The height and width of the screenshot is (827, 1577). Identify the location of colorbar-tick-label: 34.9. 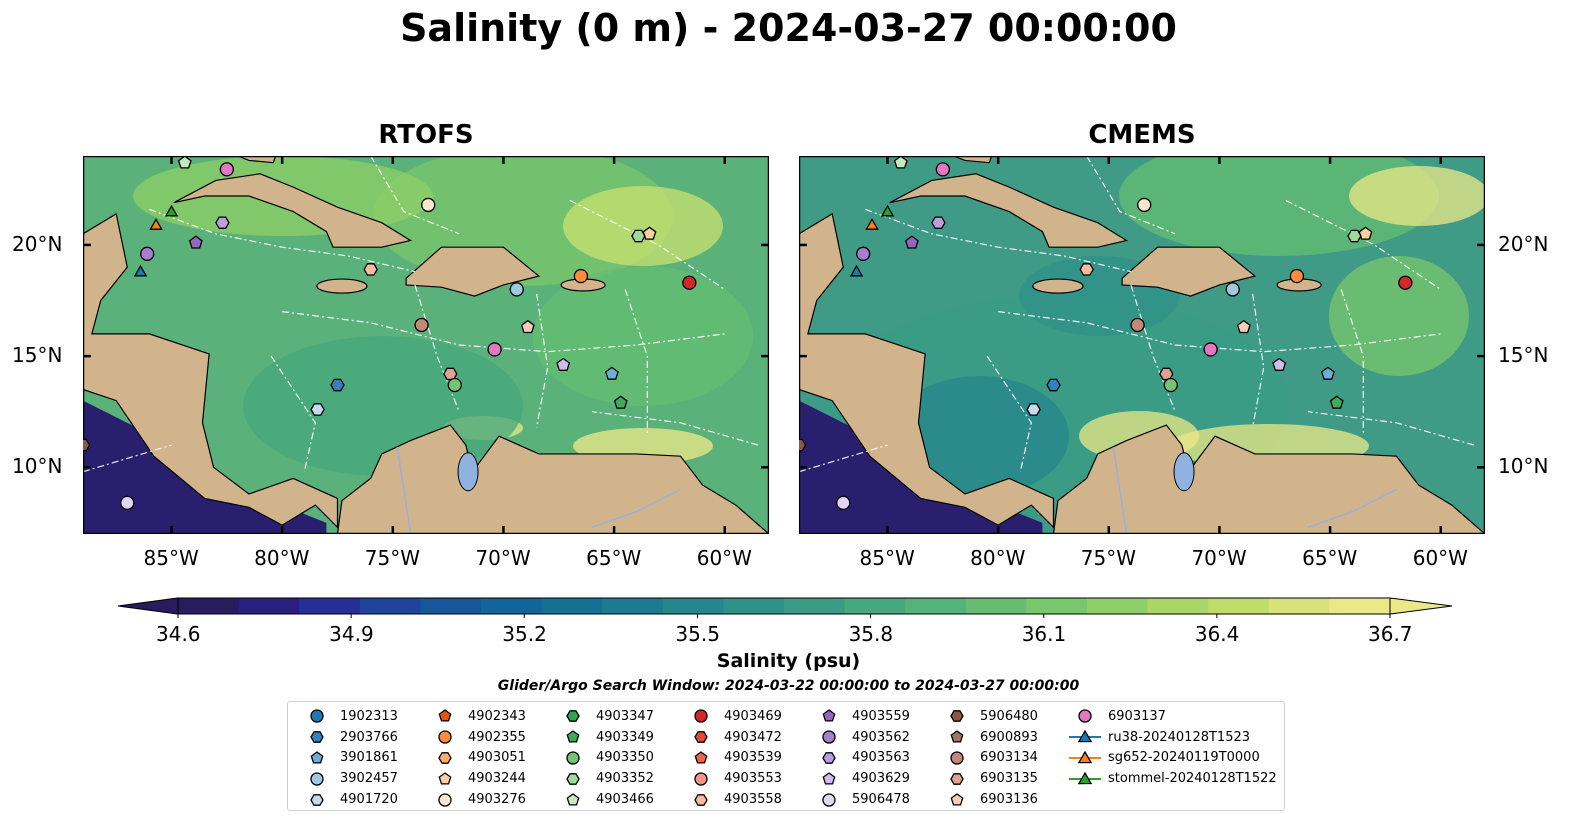
(351, 634).